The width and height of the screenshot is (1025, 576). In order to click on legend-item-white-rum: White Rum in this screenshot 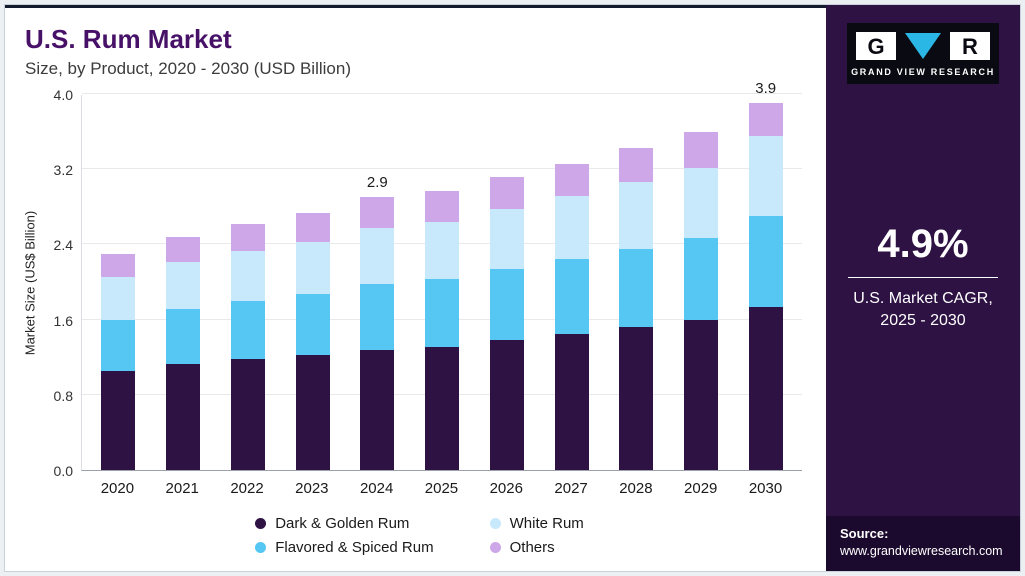, I will do `click(536, 523)`.